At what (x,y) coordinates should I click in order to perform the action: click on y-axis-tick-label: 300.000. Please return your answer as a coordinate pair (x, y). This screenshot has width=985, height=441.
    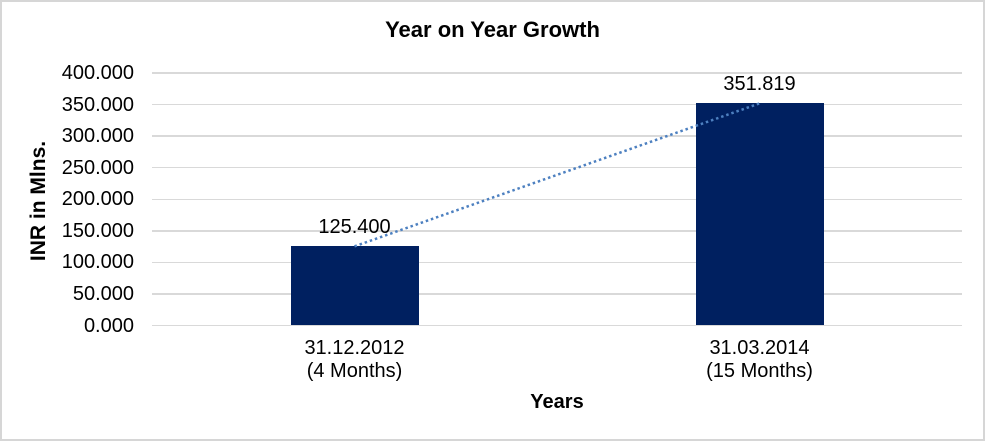
    Looking at the image, I should click on (97, 136).